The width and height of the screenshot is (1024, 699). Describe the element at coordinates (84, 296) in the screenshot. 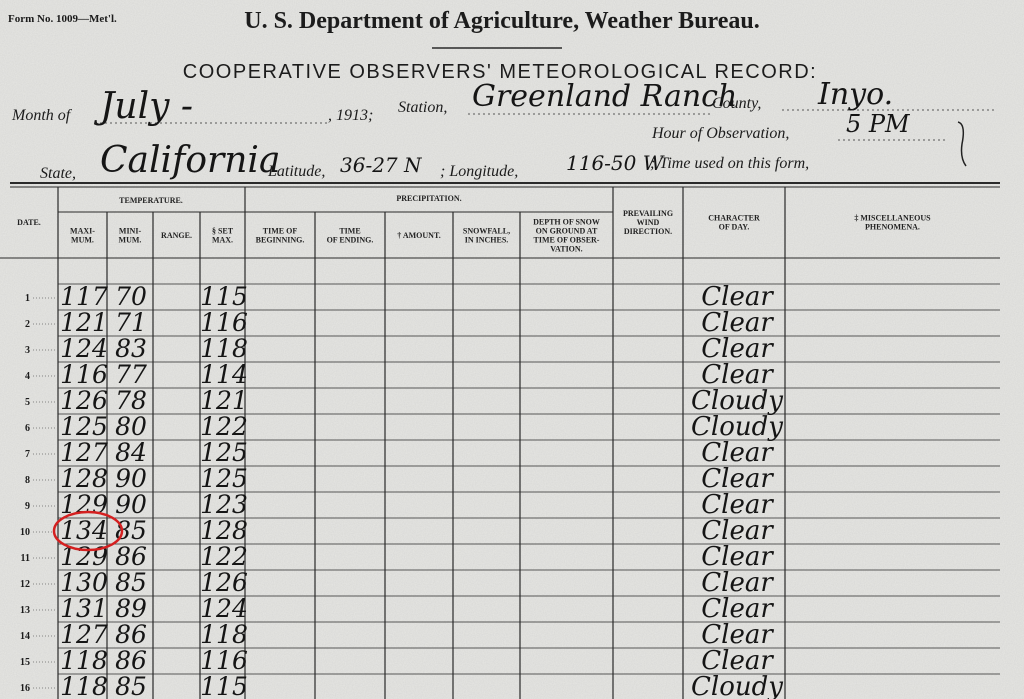

I see `maximum: 117` at that location.